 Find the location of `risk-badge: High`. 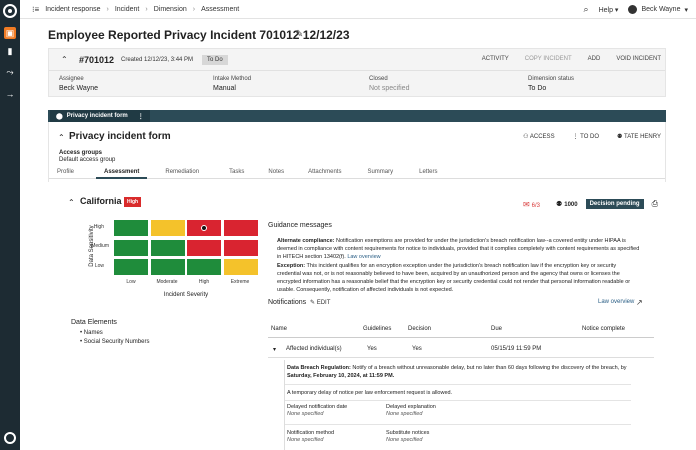

risk-badge: High is located at coordinates (133, 202).